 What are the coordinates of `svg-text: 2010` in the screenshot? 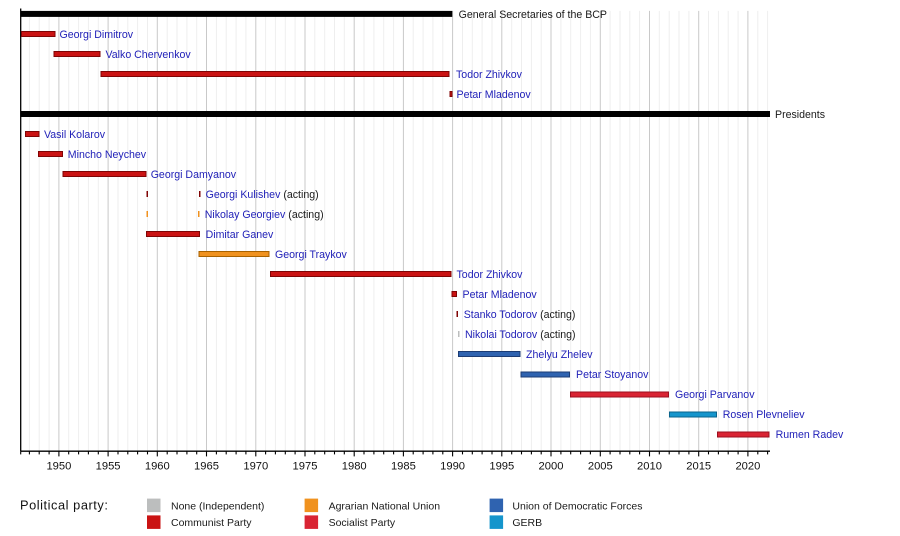 It's located at (649, 467).